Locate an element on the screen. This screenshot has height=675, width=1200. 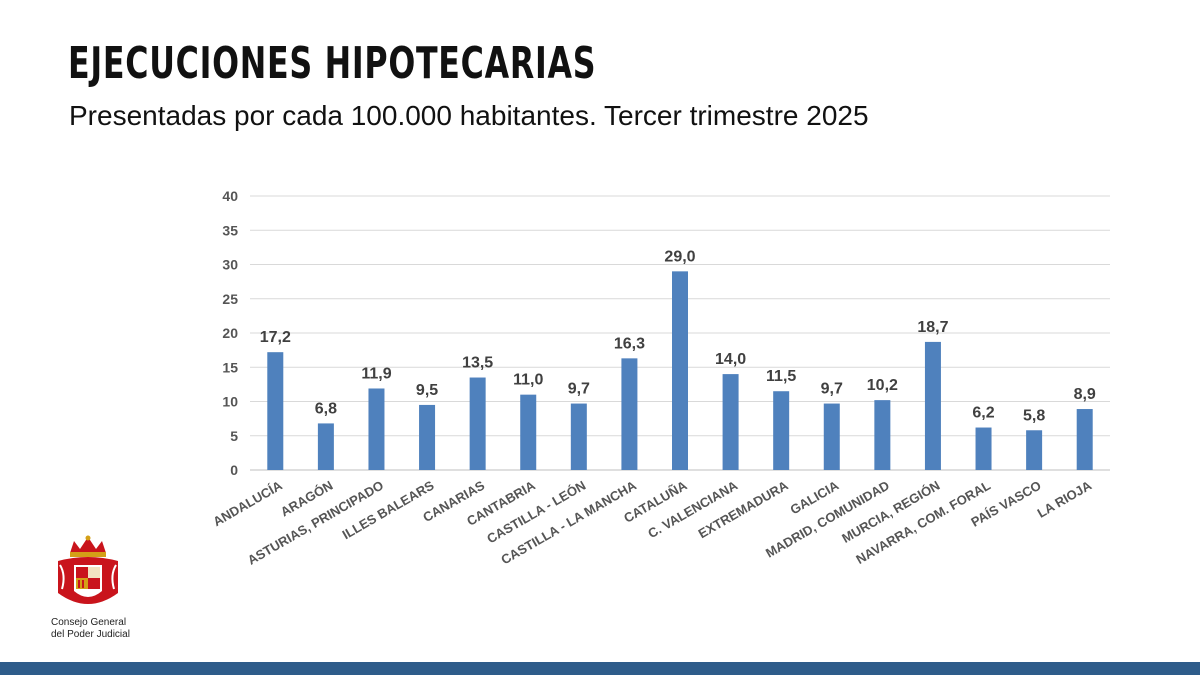
data-label: 13,5 is located at coordinates (477, 363).